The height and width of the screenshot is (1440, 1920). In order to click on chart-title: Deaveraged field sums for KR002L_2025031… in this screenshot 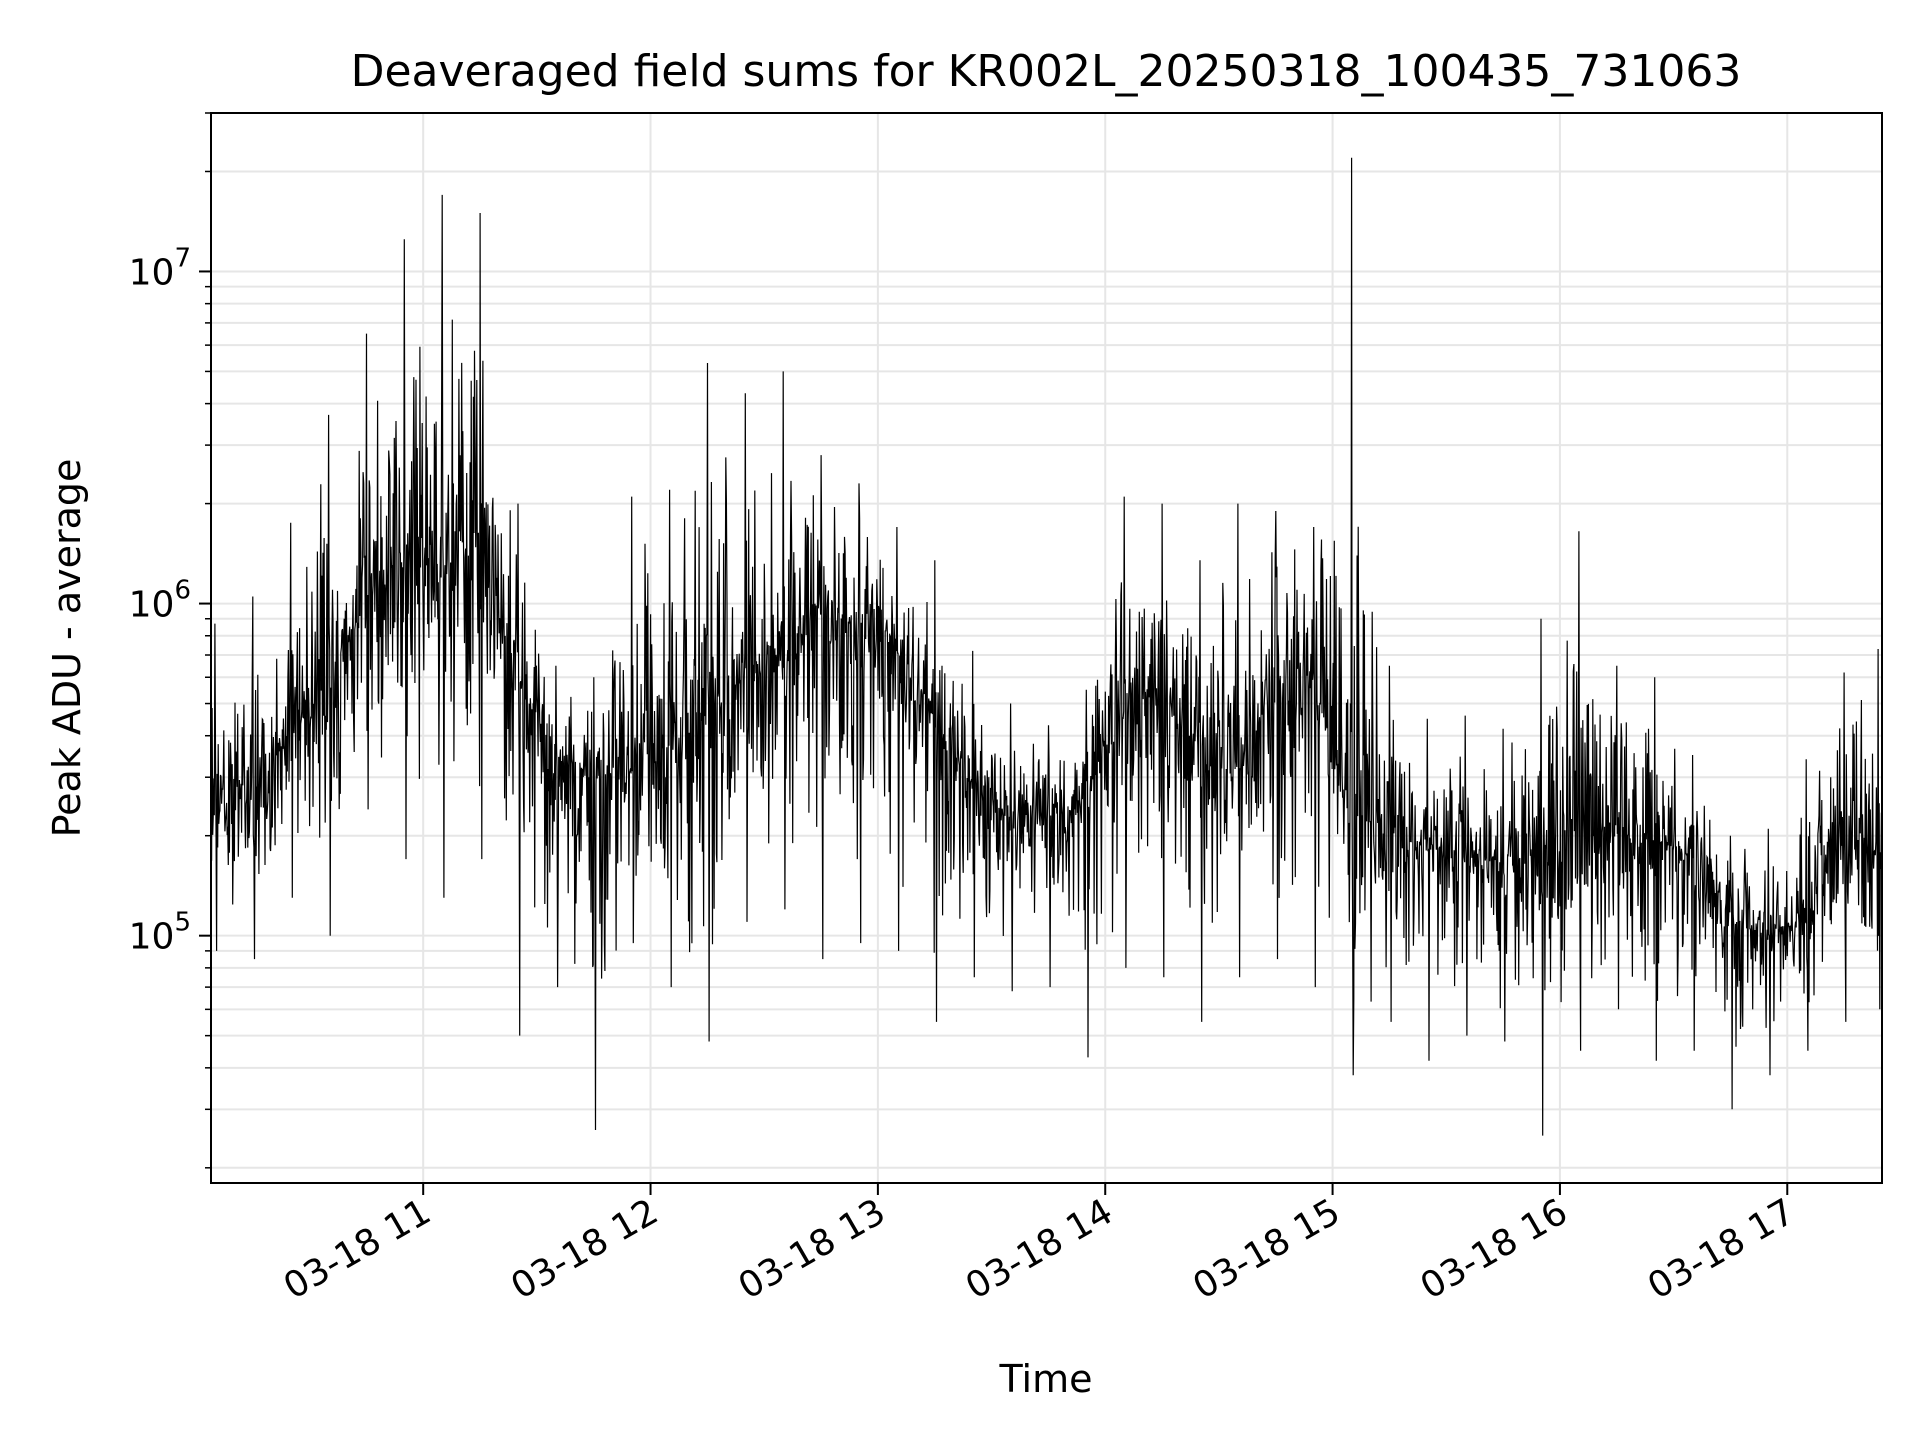, I will do `click(1046, 71)`.